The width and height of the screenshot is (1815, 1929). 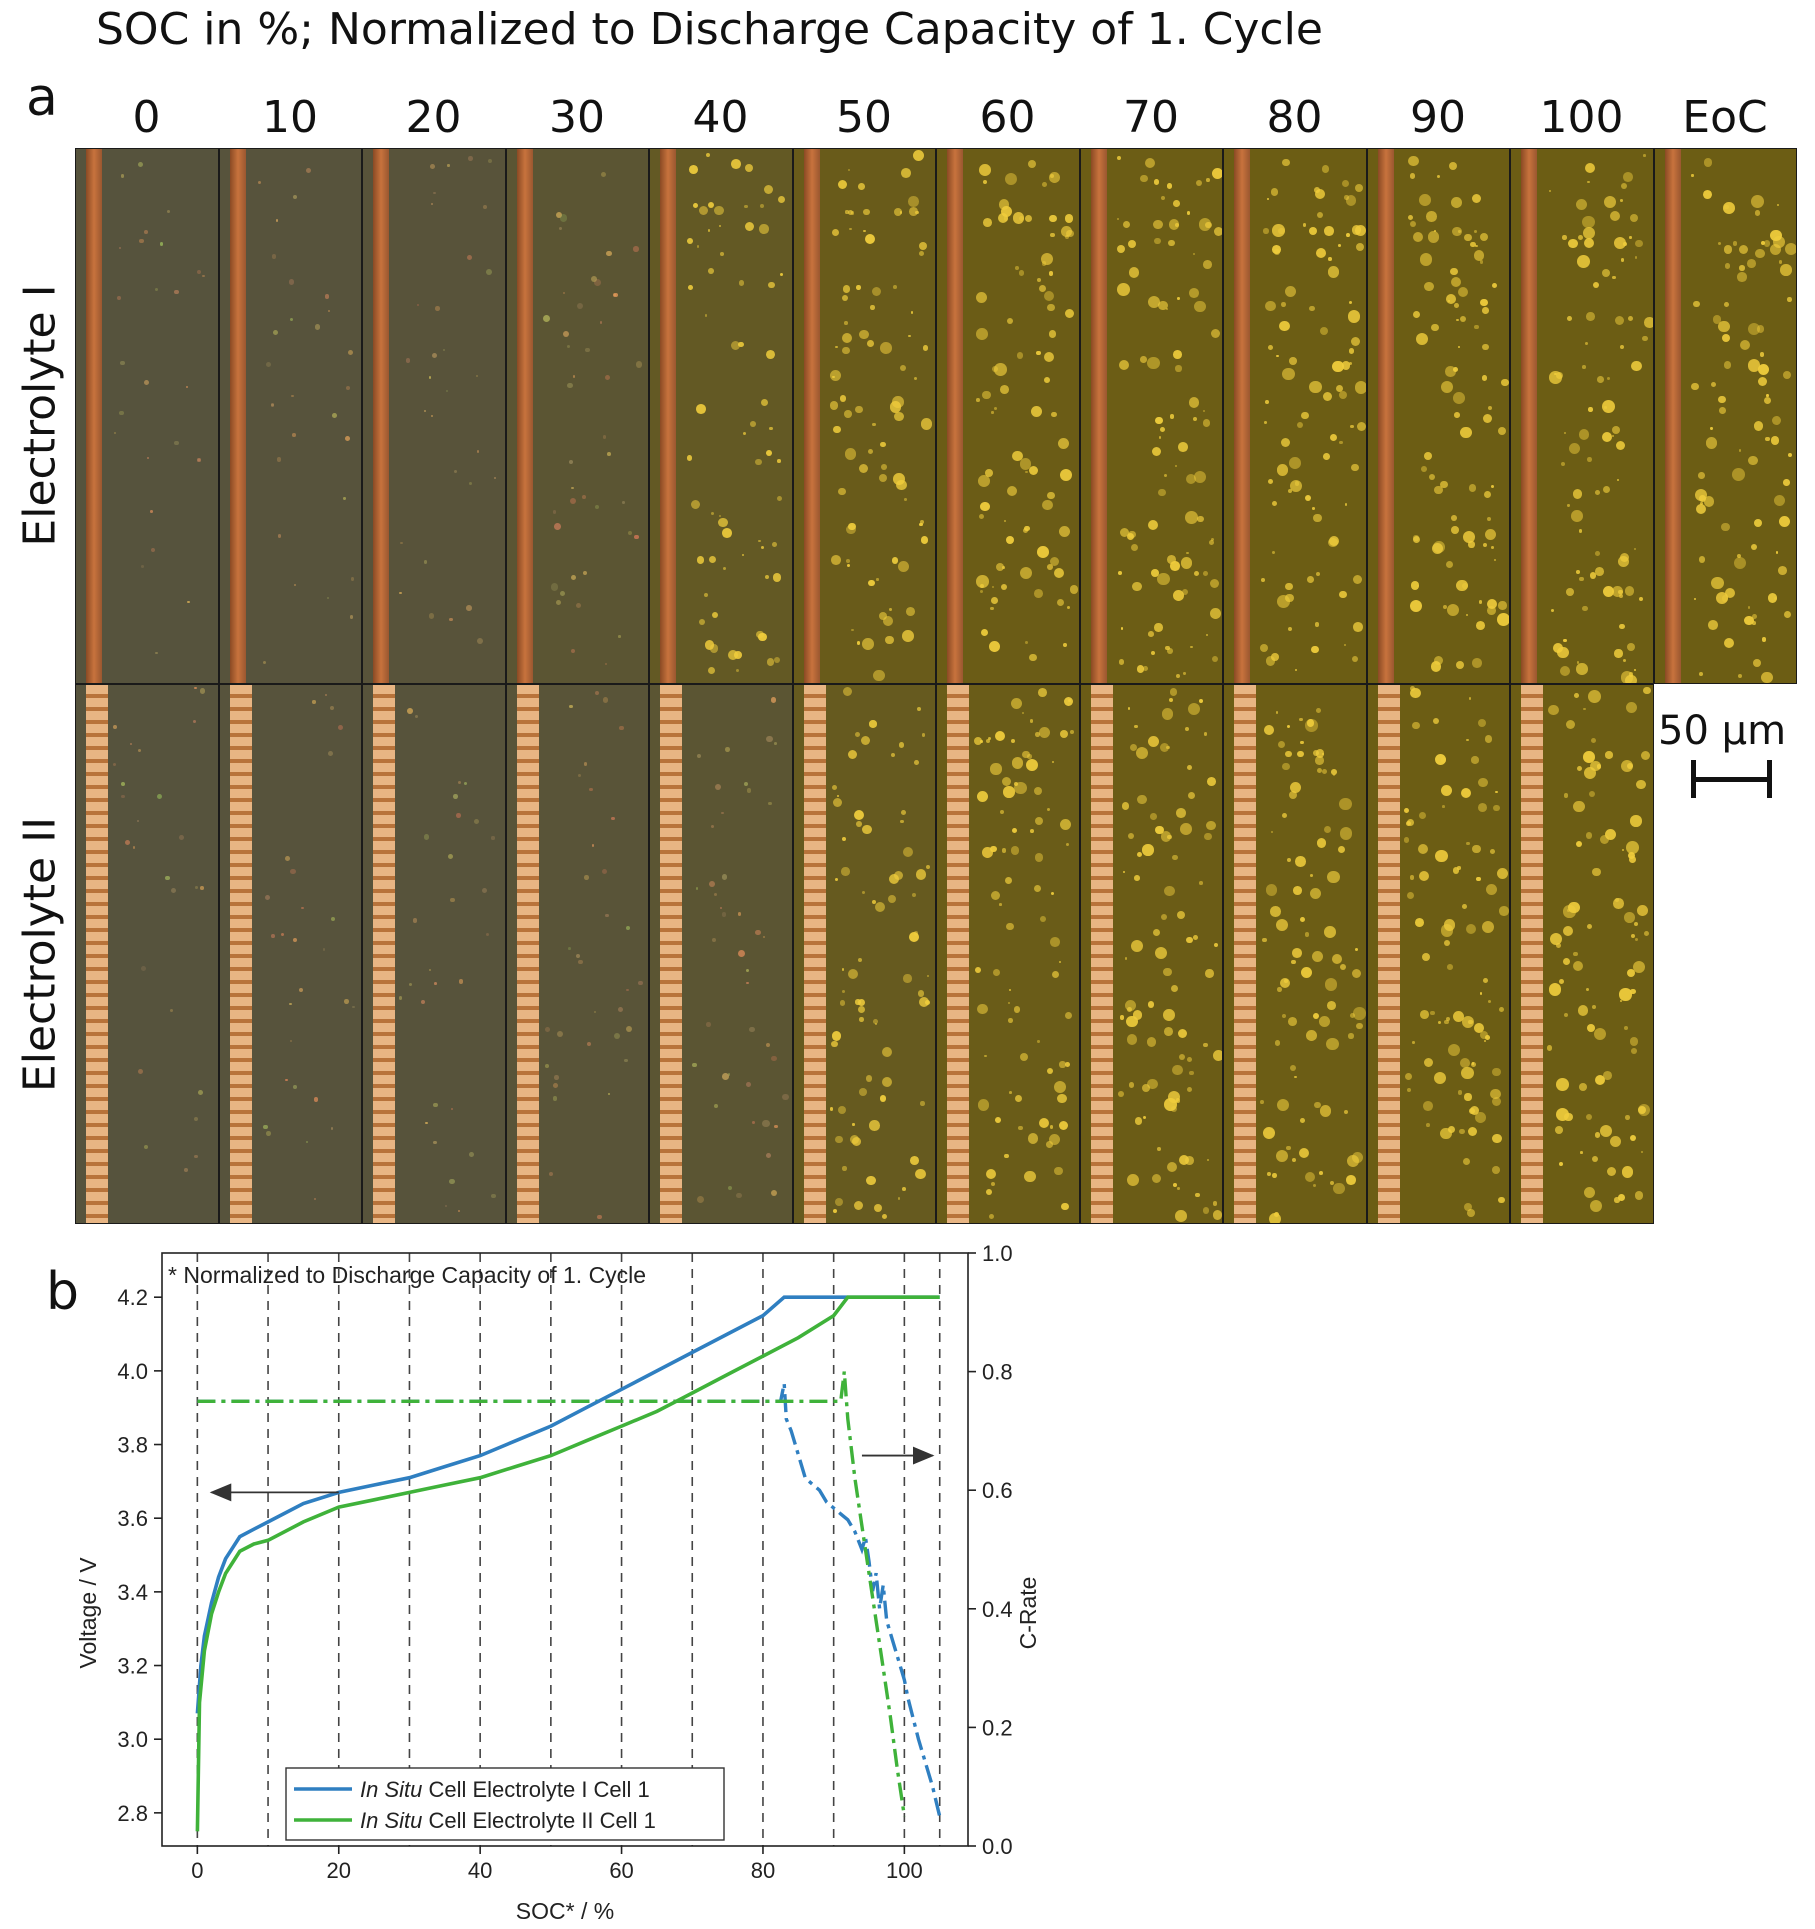 What do you see at coordinates (132, 1739) in the screenshot?
I see `y-left-tick-label: 3.0` at bounding box center [132, 1739].